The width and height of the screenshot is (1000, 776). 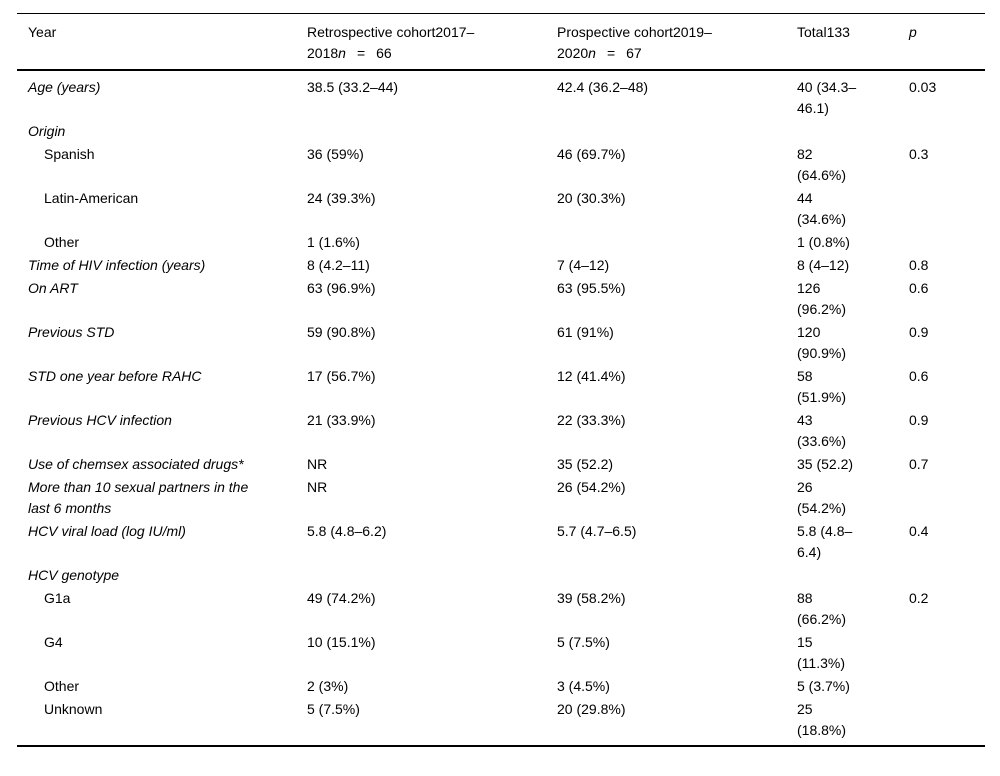 I want to click on cell-retrospective: 10 (15.1%), so click(x=341, y=642).